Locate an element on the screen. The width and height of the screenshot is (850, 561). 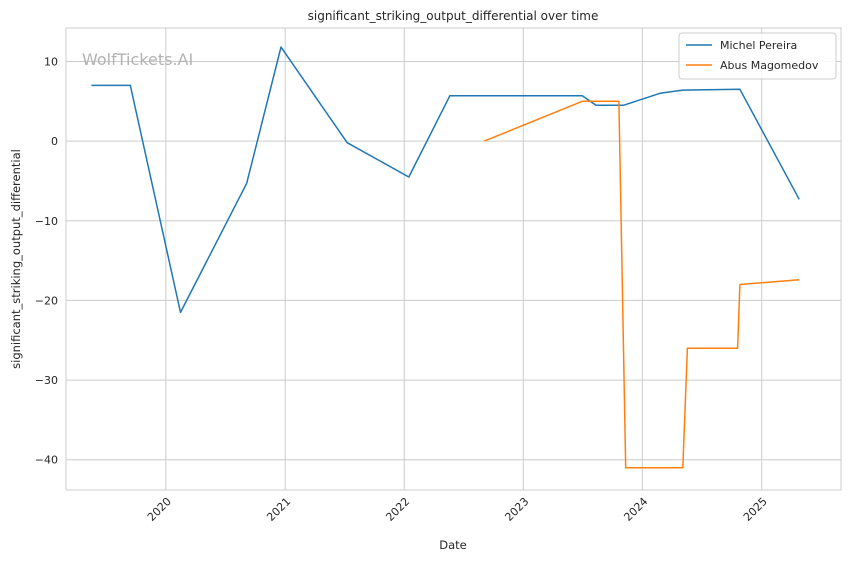
x-tick-labels: 2020 2021 2022 2023 2024 2025 is located at coordinates (457, 509).